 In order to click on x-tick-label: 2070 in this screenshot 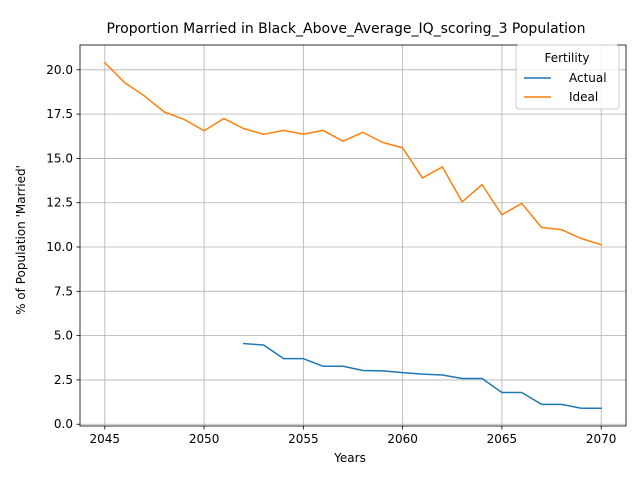, I will do `click(601, 439)`.